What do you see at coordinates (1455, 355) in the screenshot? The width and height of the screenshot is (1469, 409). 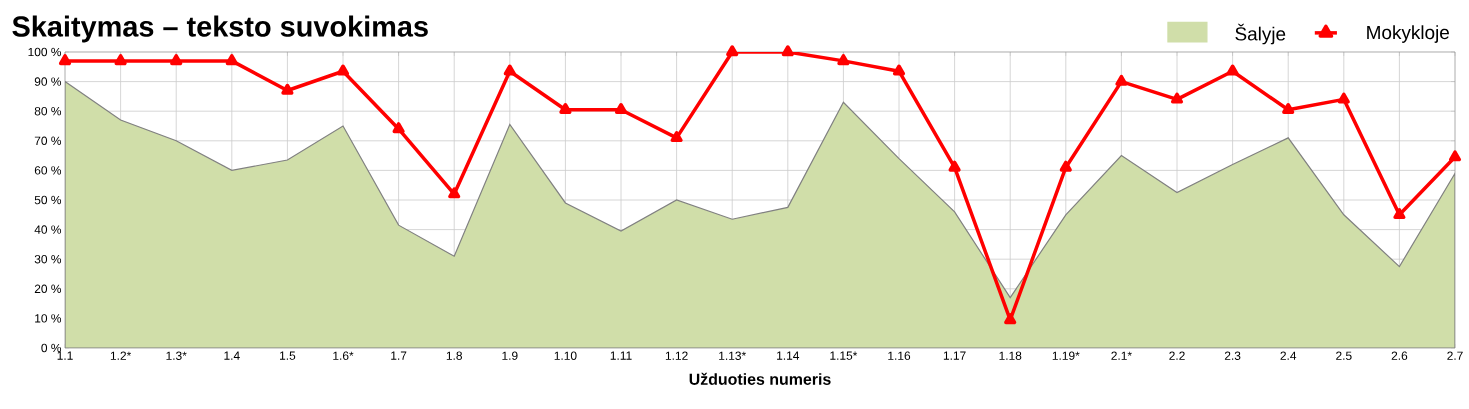 I see `x-tick-label: 2.7` at bounding box center [1455, 355].